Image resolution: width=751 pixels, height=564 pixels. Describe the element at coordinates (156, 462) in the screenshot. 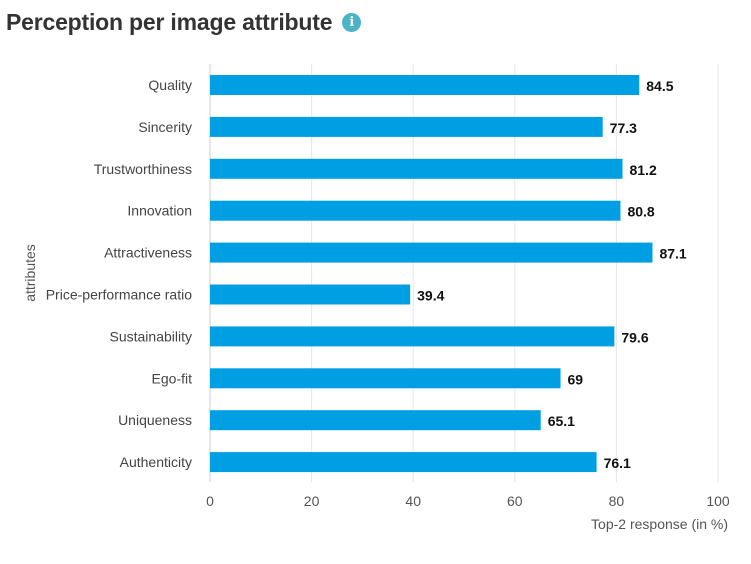

I see `category-label: Authenticity` at that location.